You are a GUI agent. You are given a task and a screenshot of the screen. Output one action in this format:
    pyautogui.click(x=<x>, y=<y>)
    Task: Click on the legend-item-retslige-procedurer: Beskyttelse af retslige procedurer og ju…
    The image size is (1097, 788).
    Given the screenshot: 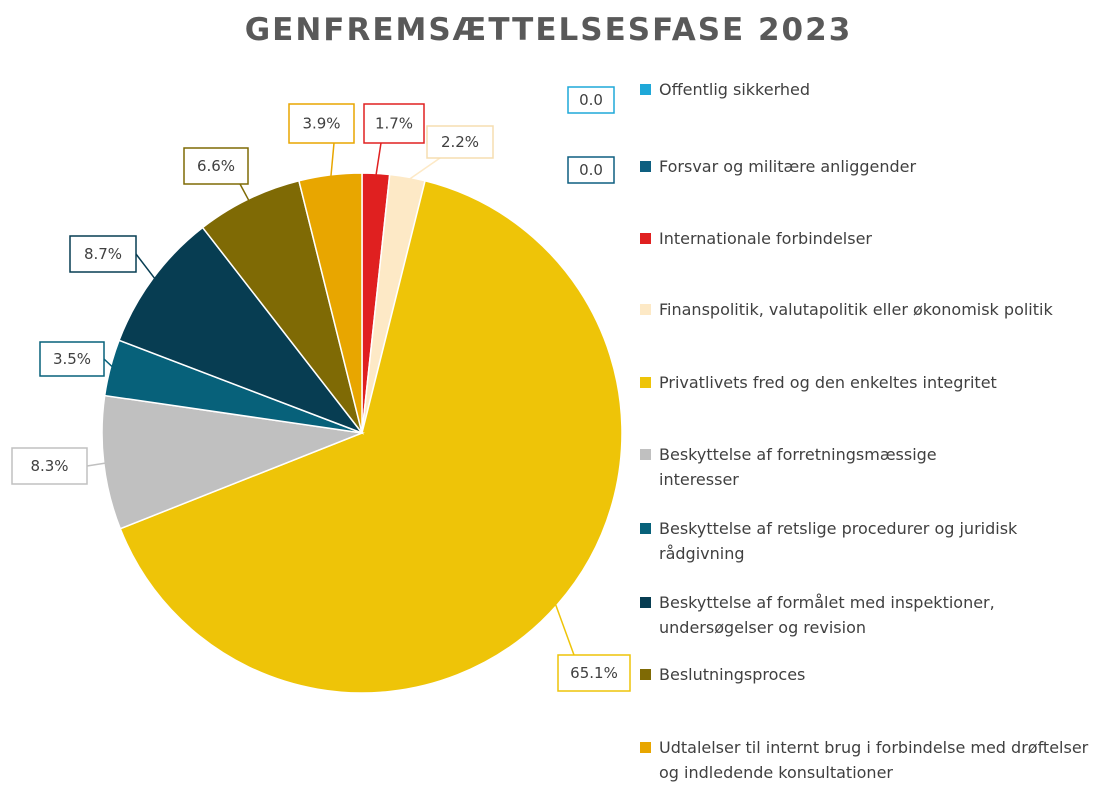 What is the action you would take?
    pyautogui.click(x=865, y=541)
    